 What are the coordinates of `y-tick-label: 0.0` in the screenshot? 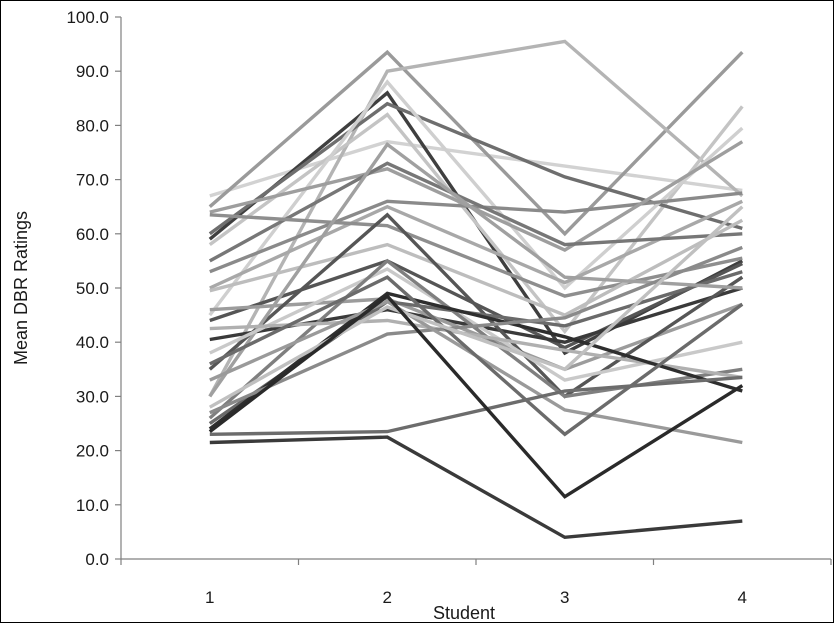 It's located at (97, 559).